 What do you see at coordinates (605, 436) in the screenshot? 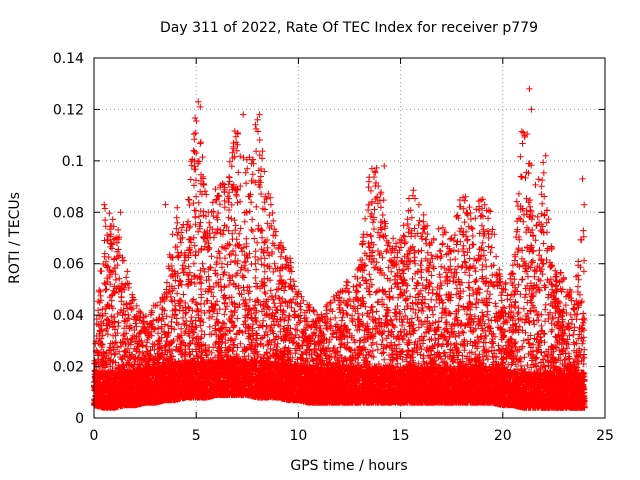
I see `x-tick-label: 25` at bounding box center [605, 436].